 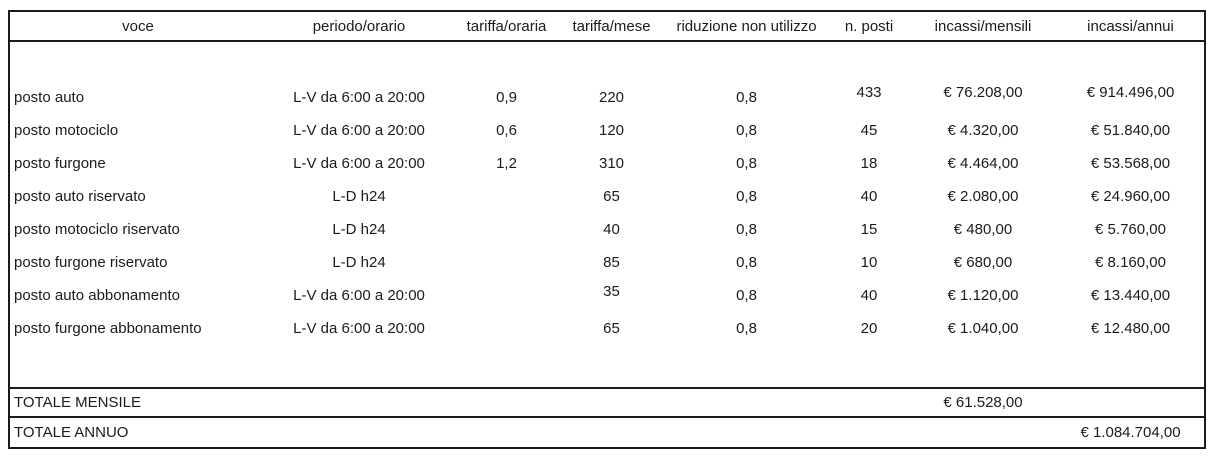 I want to click on total-annuo-row: TOTALE ANNUO € 1.084.704,00, so click(x=607, y=432).